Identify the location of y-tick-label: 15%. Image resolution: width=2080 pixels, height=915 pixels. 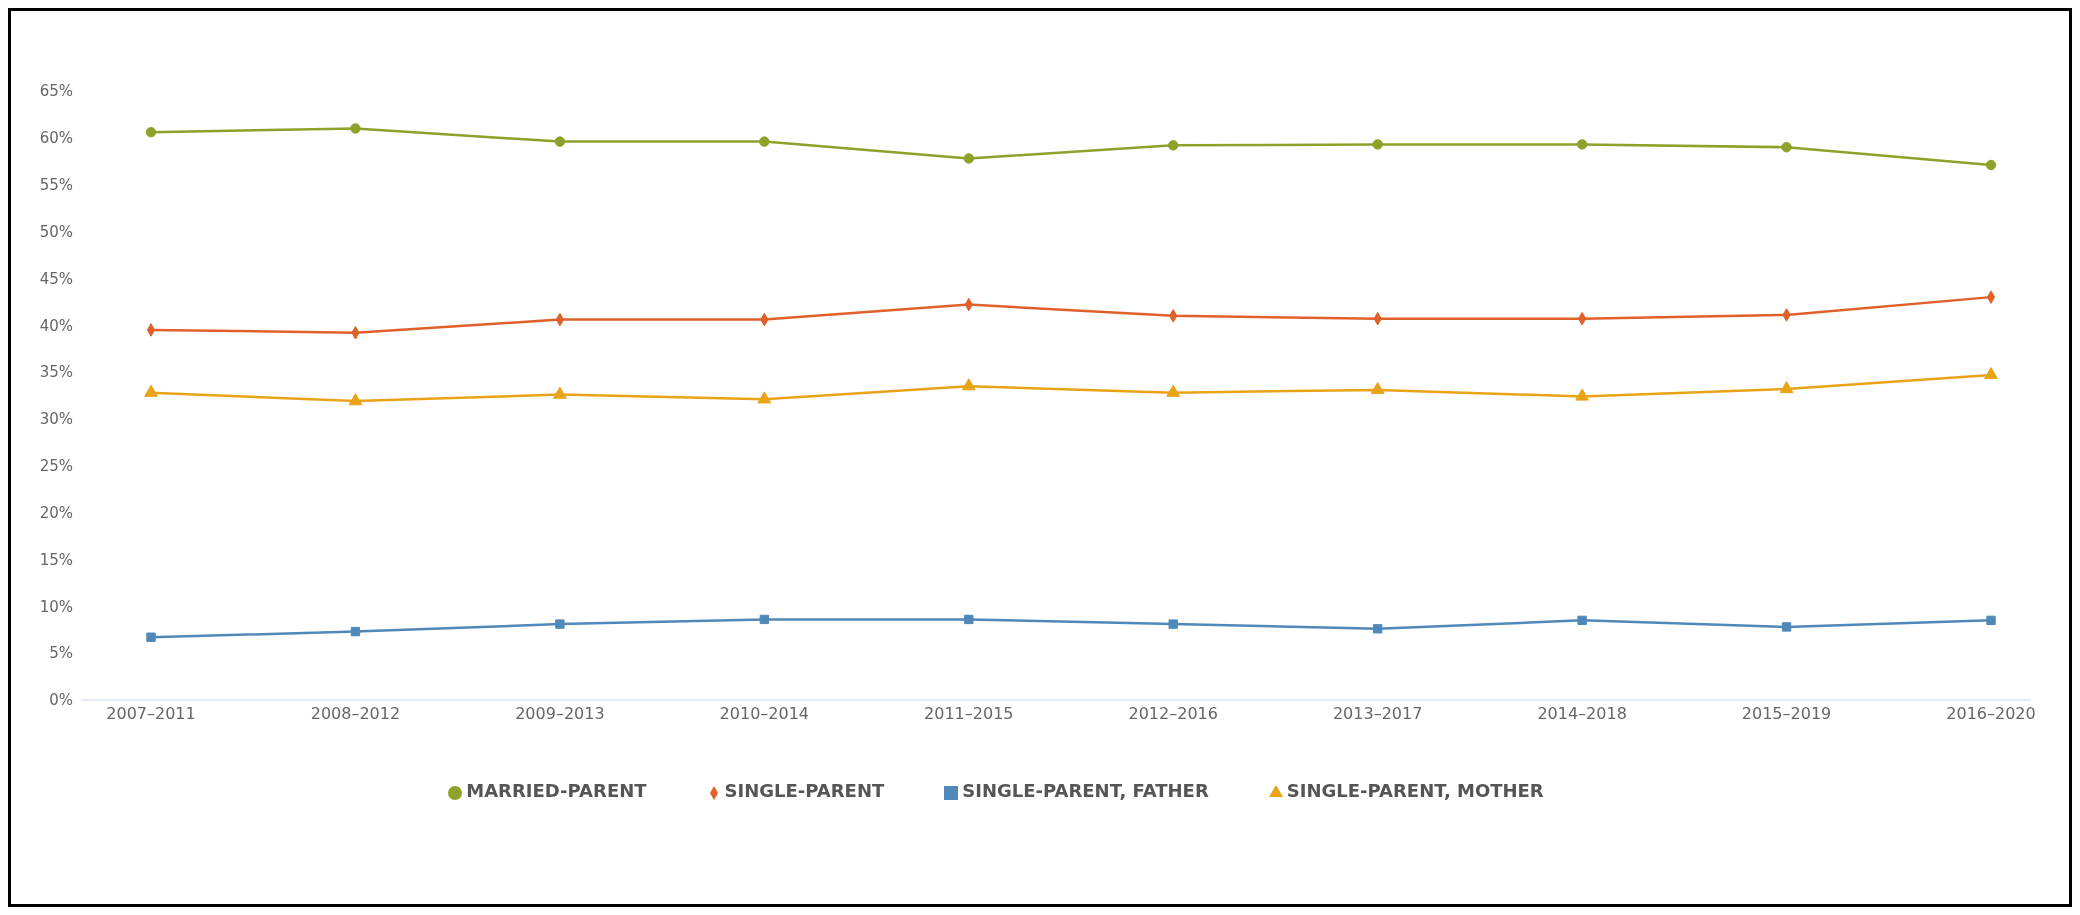
(56, 559).